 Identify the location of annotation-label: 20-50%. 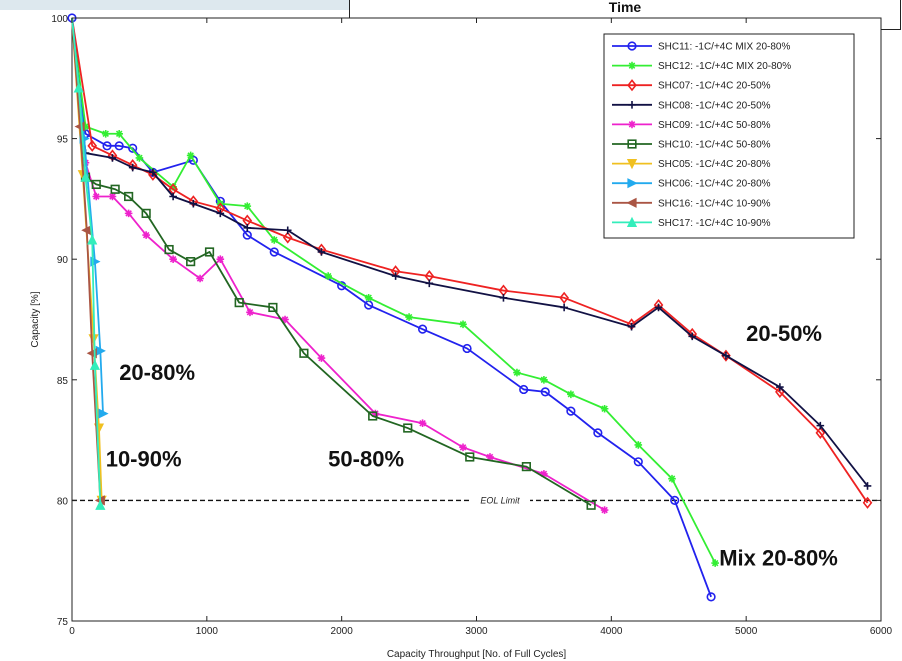
(784, 333).